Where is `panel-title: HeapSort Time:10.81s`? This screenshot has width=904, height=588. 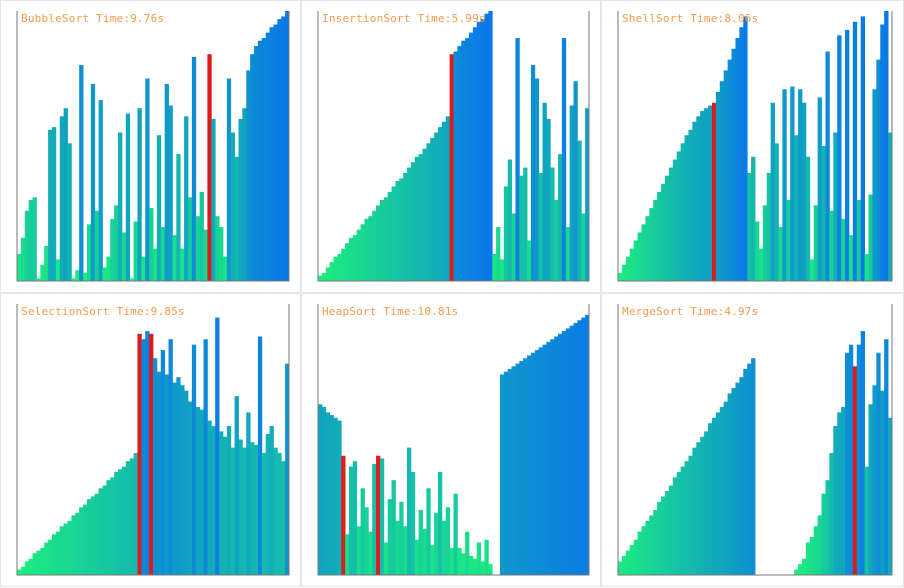 panel-title: HeapSort Time:10.81s is located at coordinates (390, 311).